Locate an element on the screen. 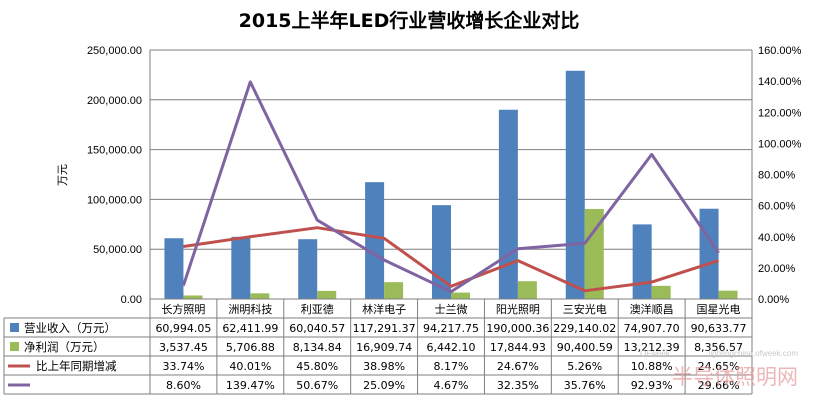  data-label: 33.74% is located at coordinates (183, 366).